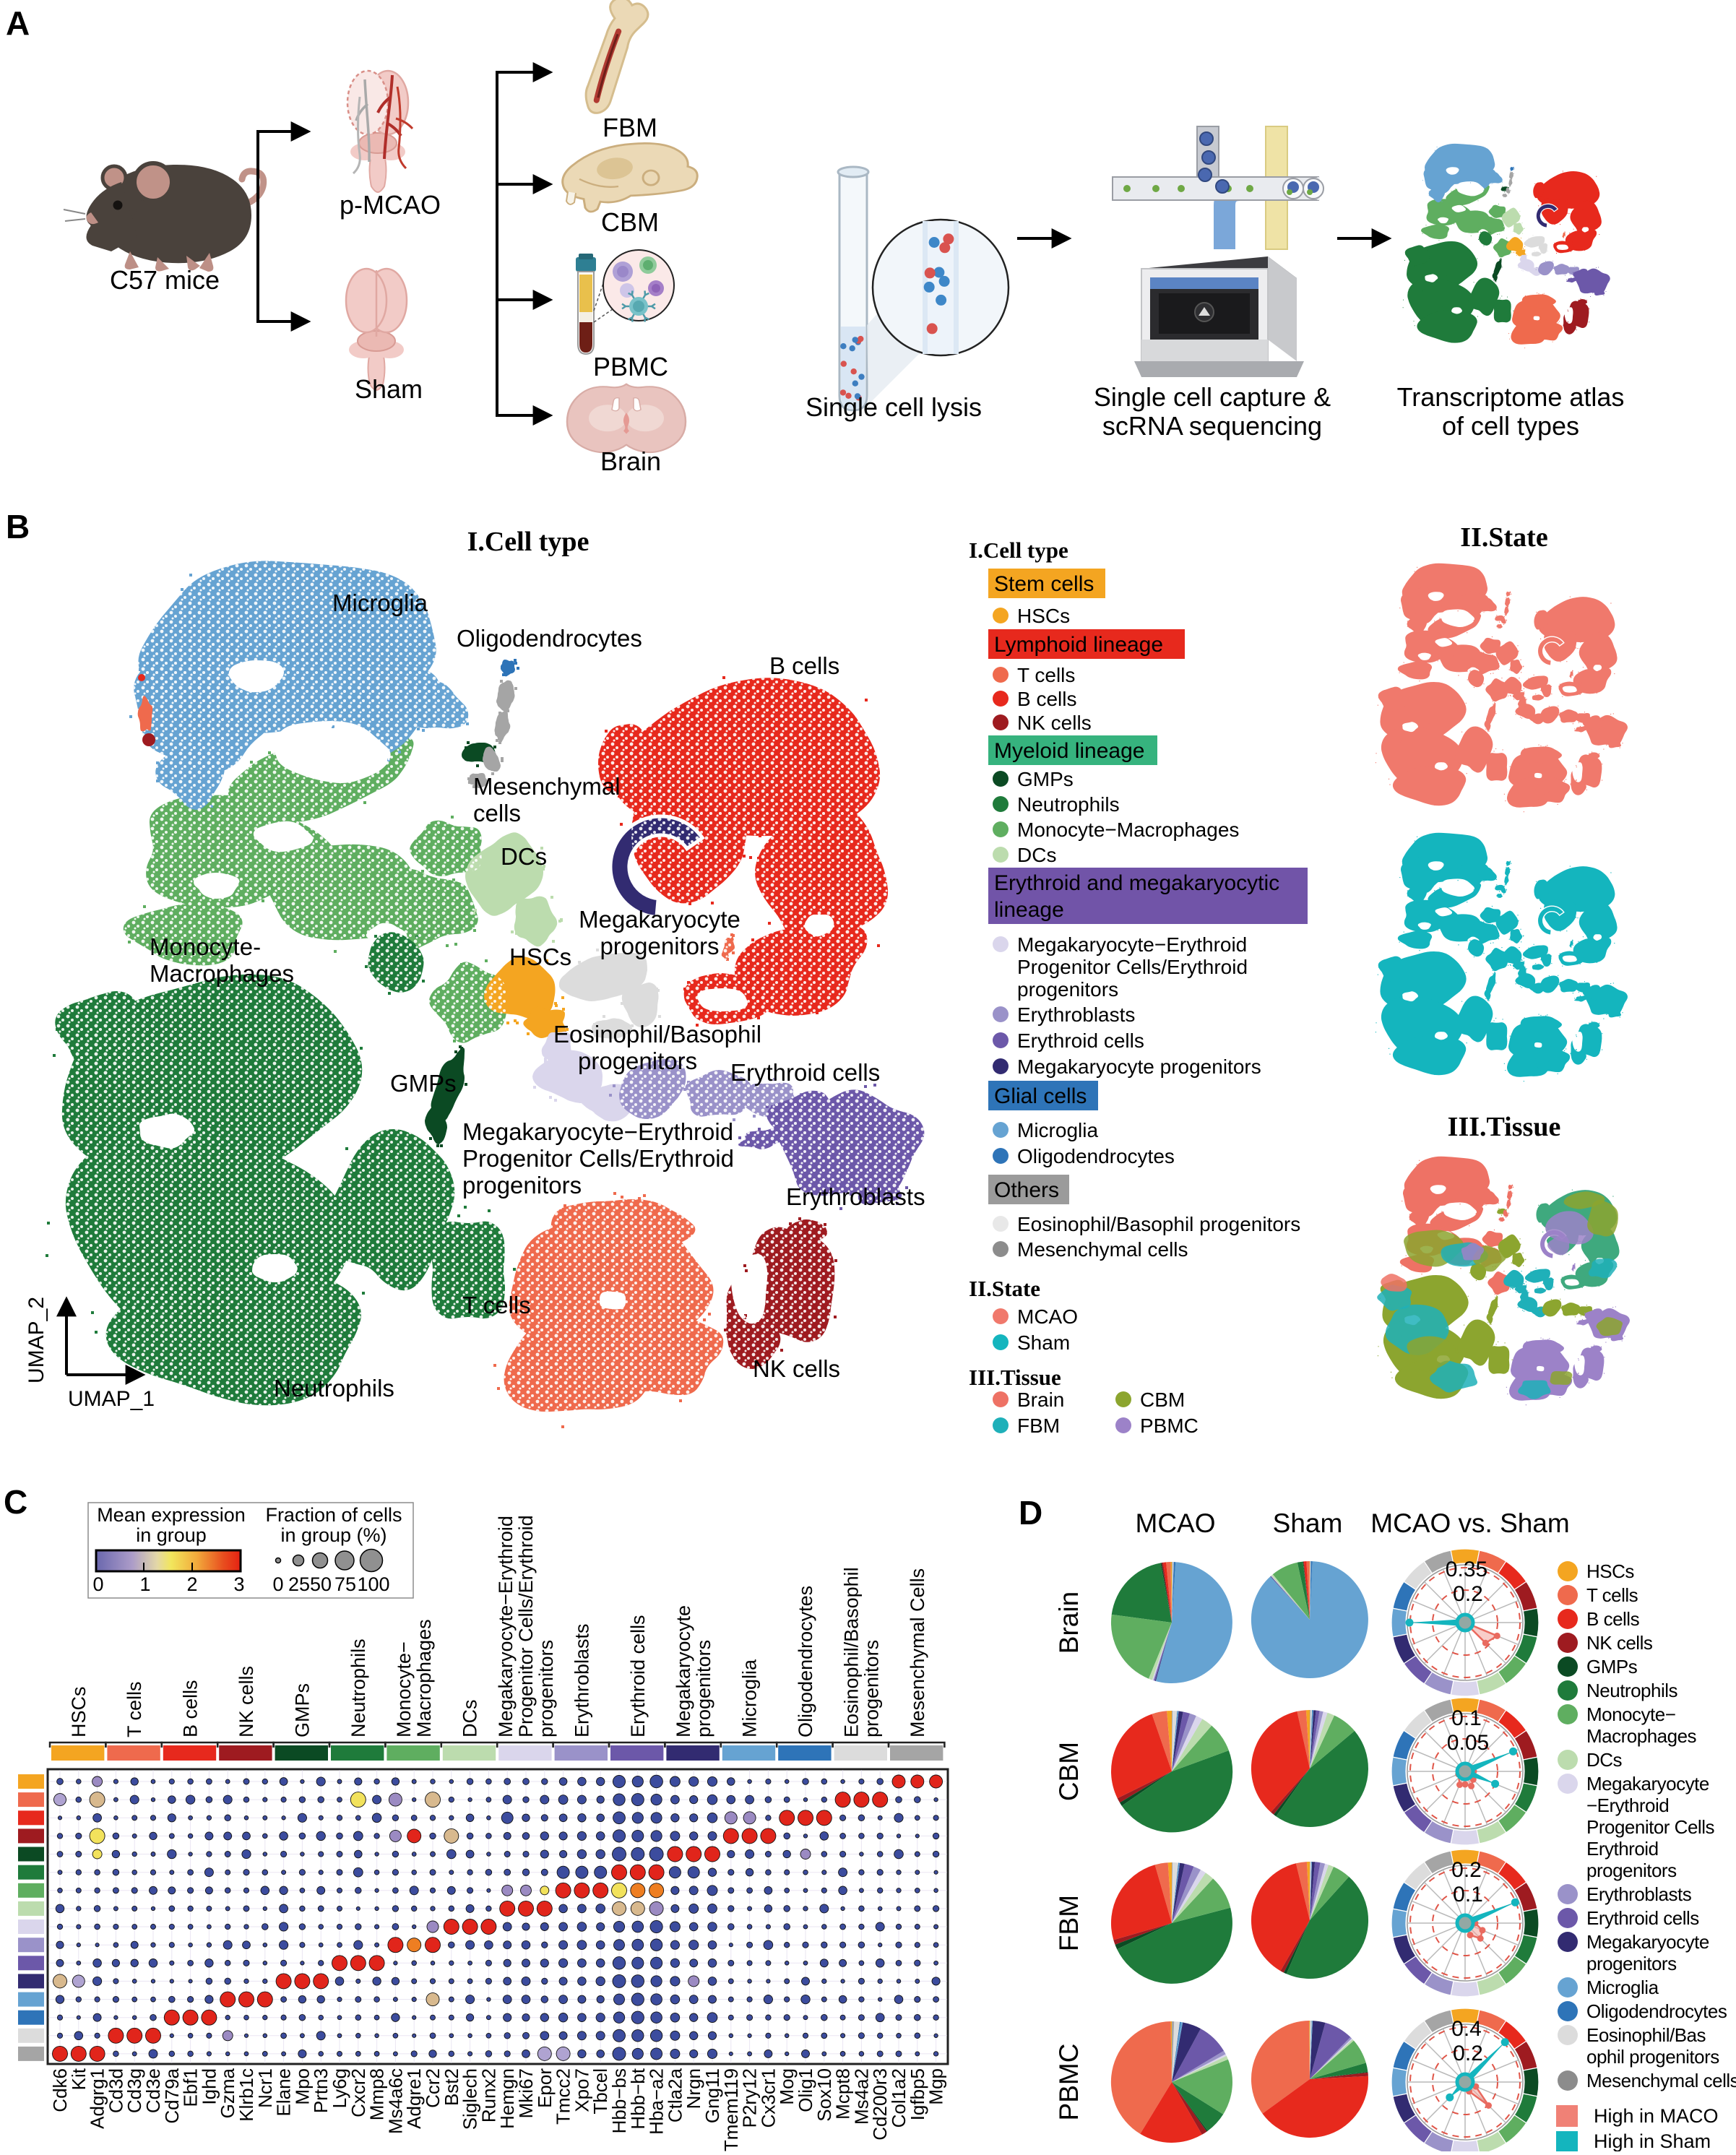 This screenshot has width=1736, height=2155. I want to click on svg-text: Mesenchymal, so click(547, 786).